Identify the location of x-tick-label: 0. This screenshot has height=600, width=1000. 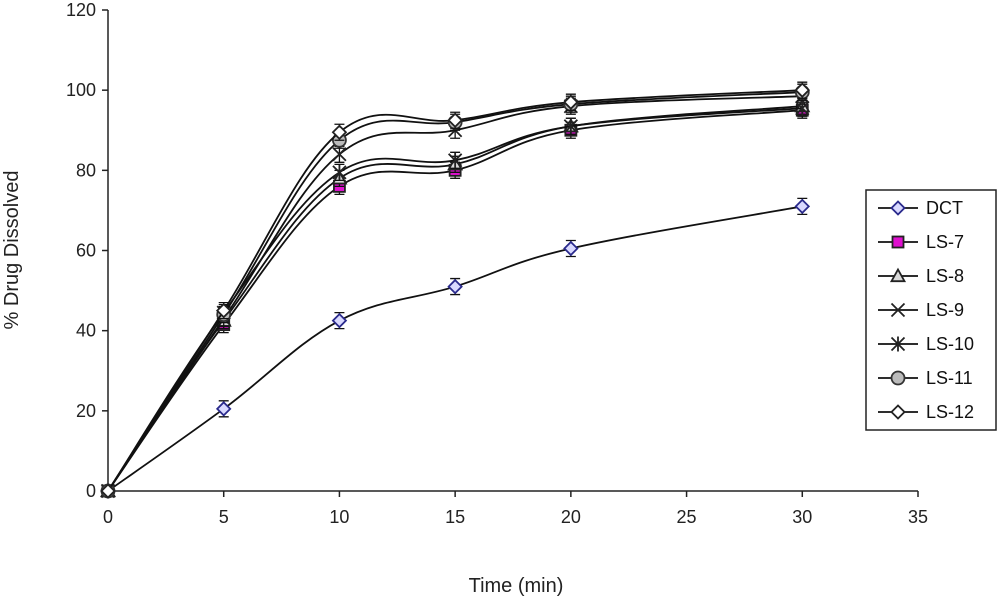
(108, 517).